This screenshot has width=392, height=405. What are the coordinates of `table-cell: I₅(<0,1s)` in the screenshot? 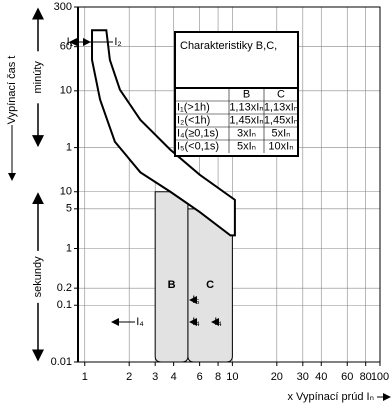 It's located at (198, 146).